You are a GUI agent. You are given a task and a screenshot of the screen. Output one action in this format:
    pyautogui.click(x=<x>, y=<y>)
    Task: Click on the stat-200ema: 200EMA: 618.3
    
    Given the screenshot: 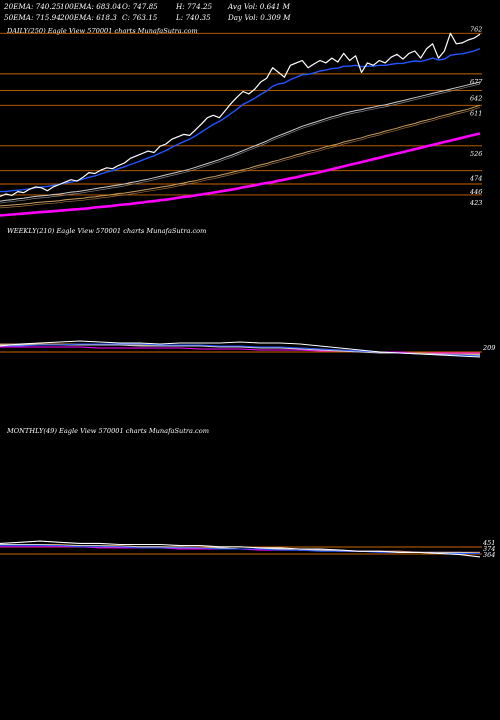 What is the action you would take?
    pyautogui.click(x=88, y=17)
    